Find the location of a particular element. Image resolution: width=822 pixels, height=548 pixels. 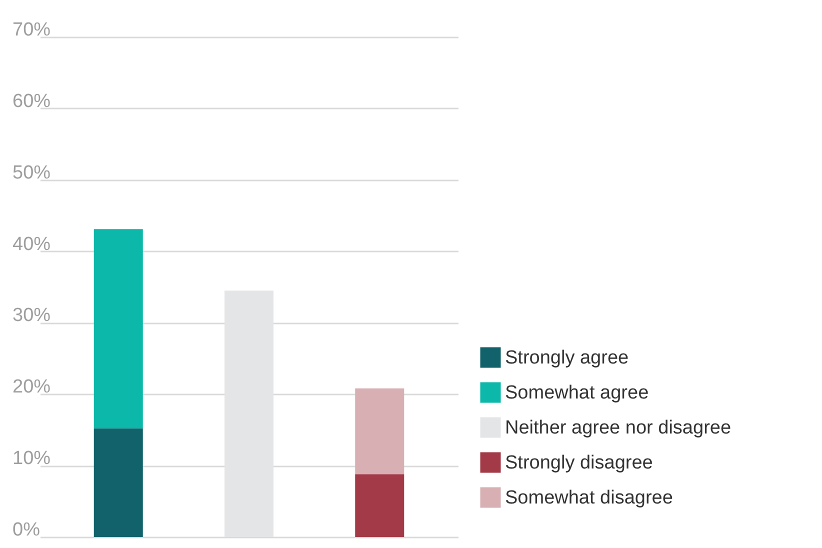

y-tick-label: 20% is located at coordinates (31, 387).